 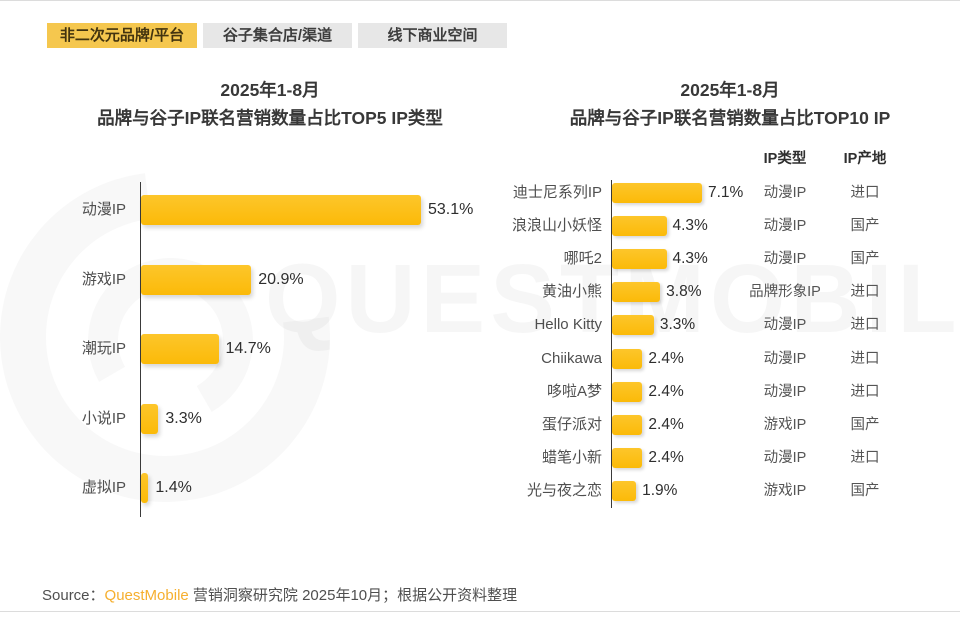 What do you see at coordinates (270, 117) in the screenshot?
I see `top5-chart-title-line2: 品牌与谷子IP联名营销数量占比TOP5 IP类型` at bounding box center [270, 117].